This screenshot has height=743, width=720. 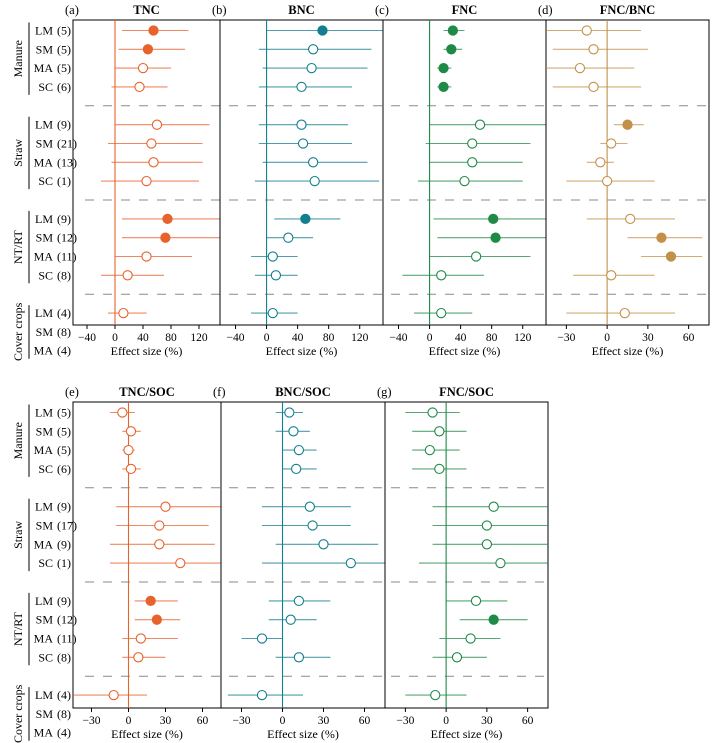 What do you see at coordinates (301, 10) in the screenshot?
I see `panel-title: BNC` at bounding box center [301, 10].